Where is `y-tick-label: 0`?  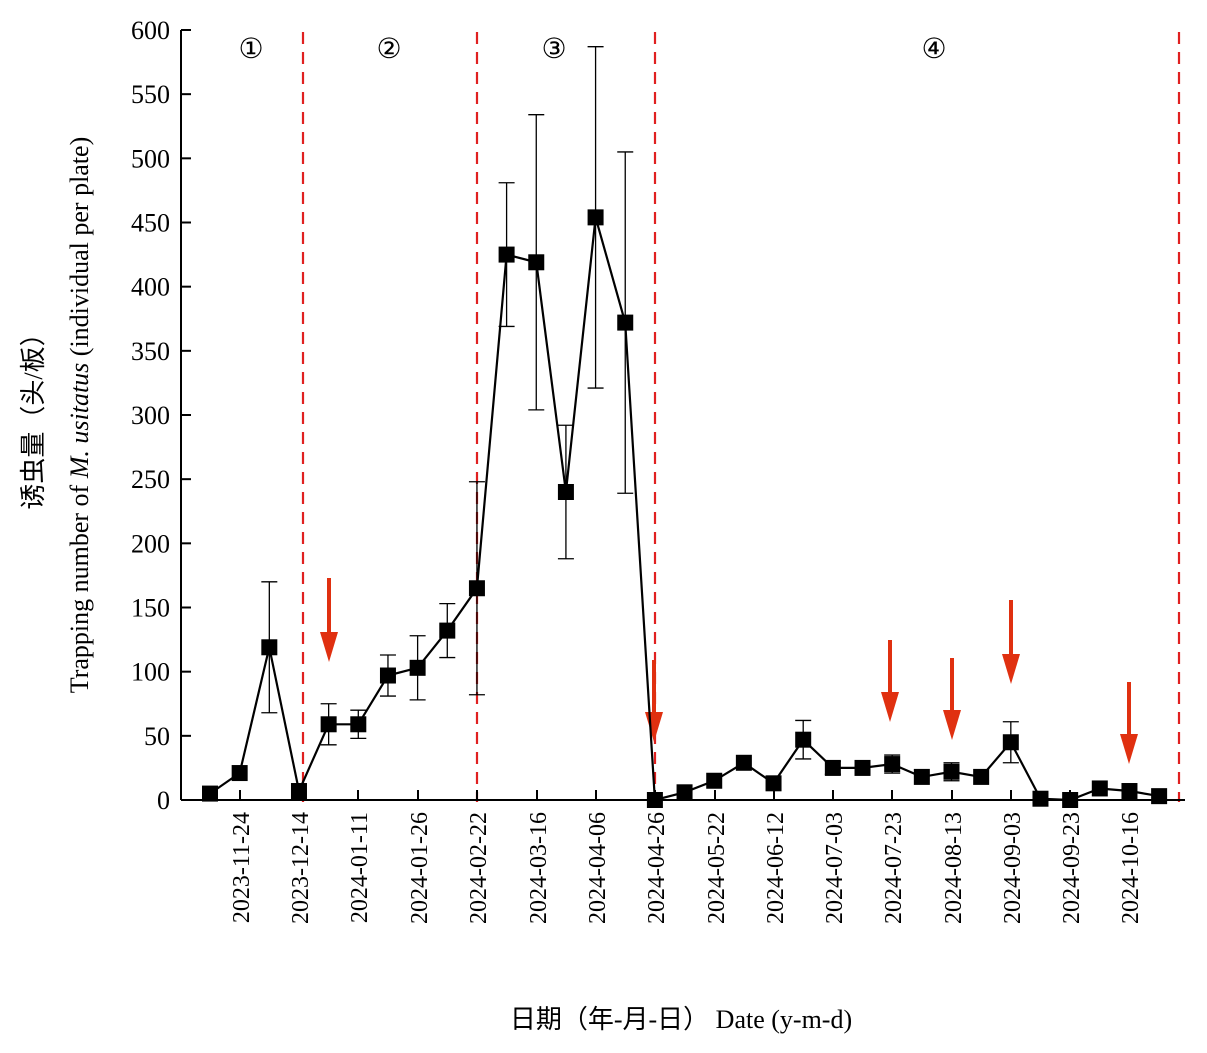
y-tick-label: 0 is located at coordinates (163, 800).